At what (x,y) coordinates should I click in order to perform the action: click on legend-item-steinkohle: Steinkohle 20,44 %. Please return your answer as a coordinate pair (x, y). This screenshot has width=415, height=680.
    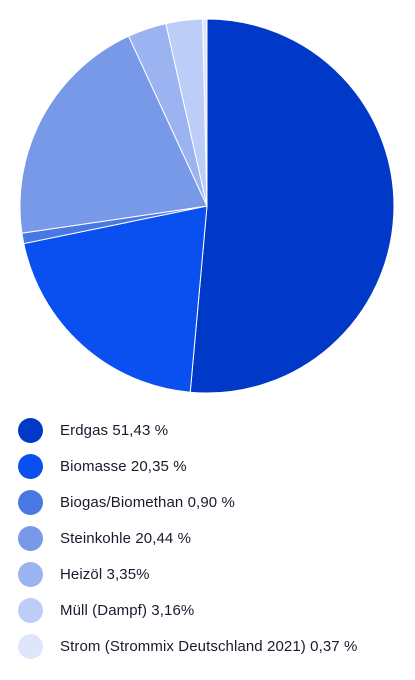
    Looking at the image, I should click on (213, 538).